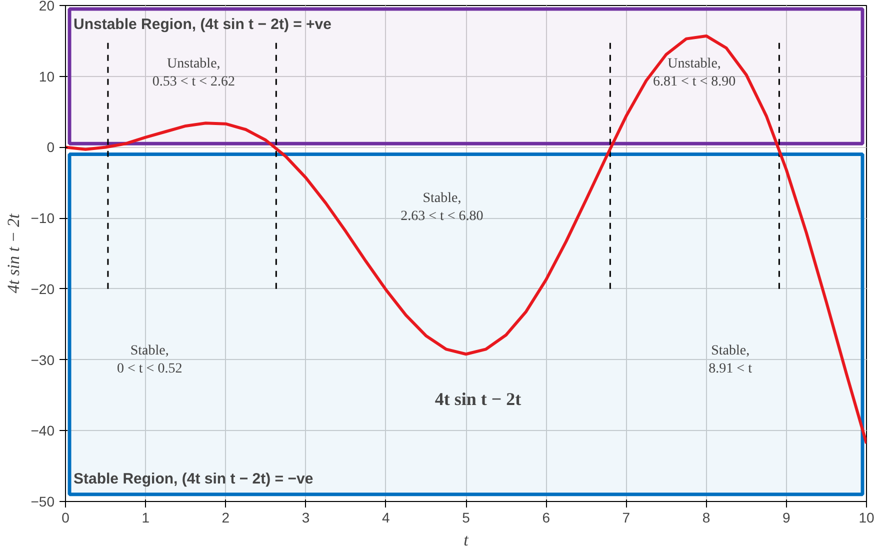 The width and height of the screenshot is (881, 552). I want to click on annotation: Stable, 0 < t < 0.52, so click(149, 359).